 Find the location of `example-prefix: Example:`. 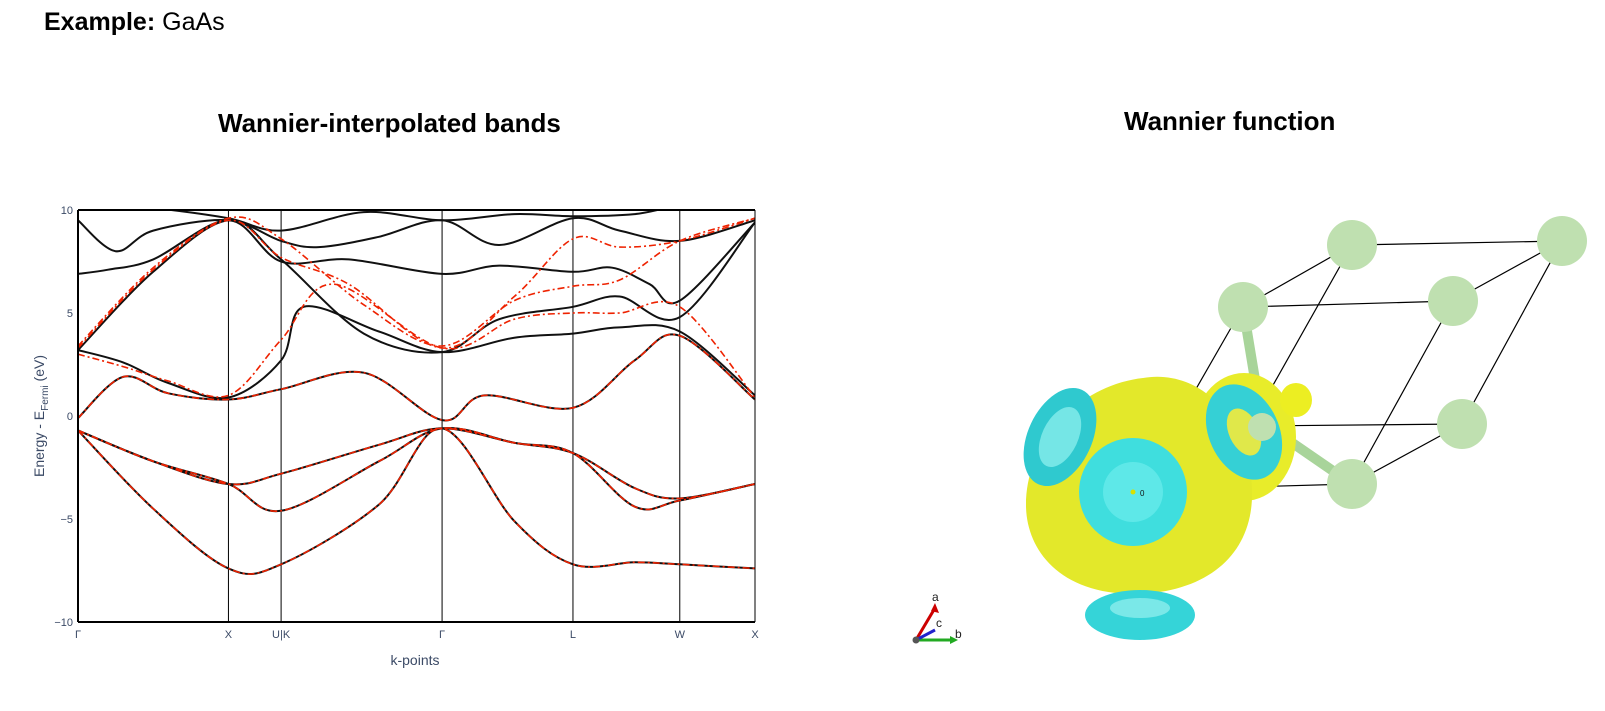

example-prefix: Example: is located at coordinates (100, 22).